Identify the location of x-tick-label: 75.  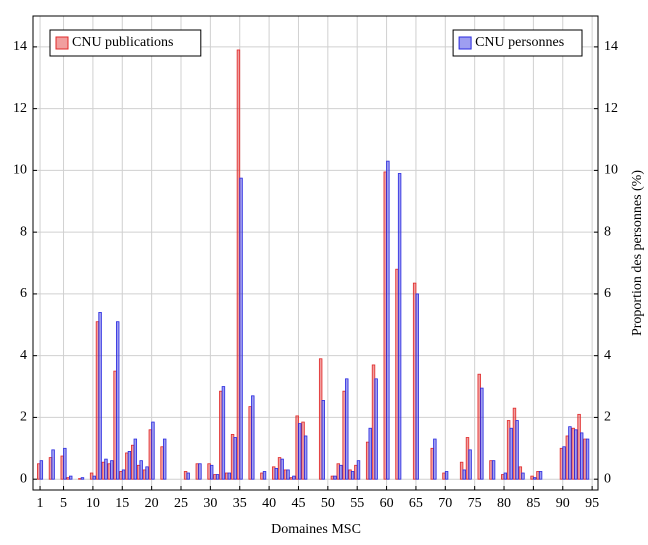
(475, 503).